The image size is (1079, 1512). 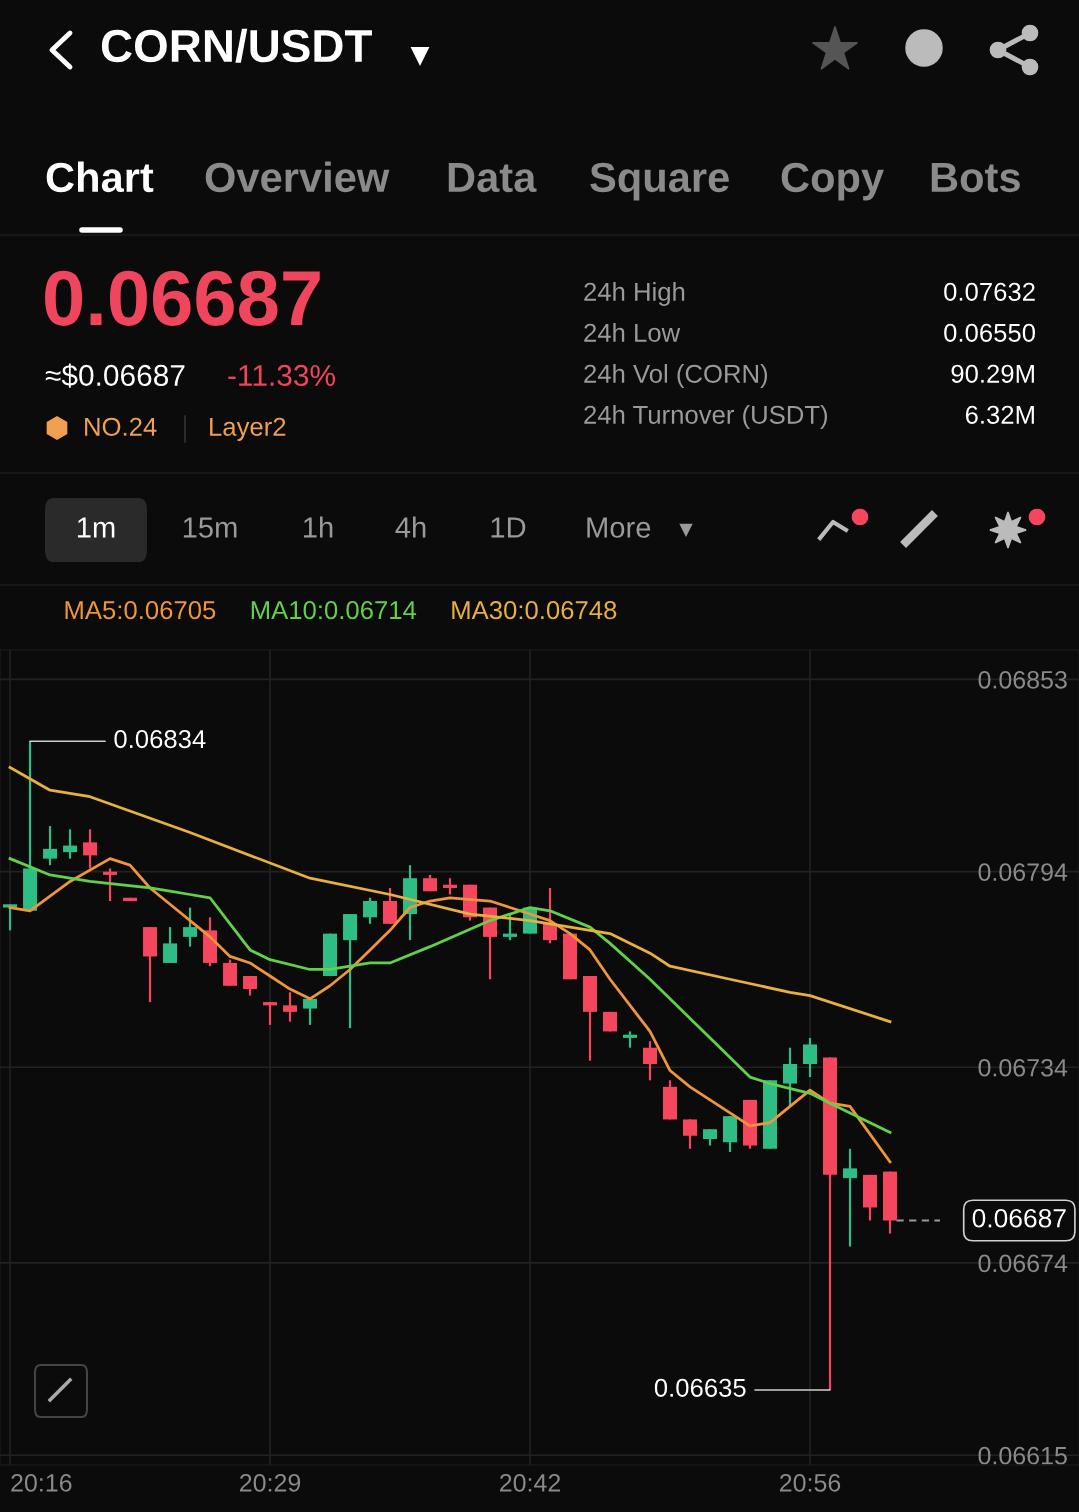 What do you see at coordinates (140, 610) in the screenshot?
I see `text: MA5:0.06705` at bounding box center [140, 610].